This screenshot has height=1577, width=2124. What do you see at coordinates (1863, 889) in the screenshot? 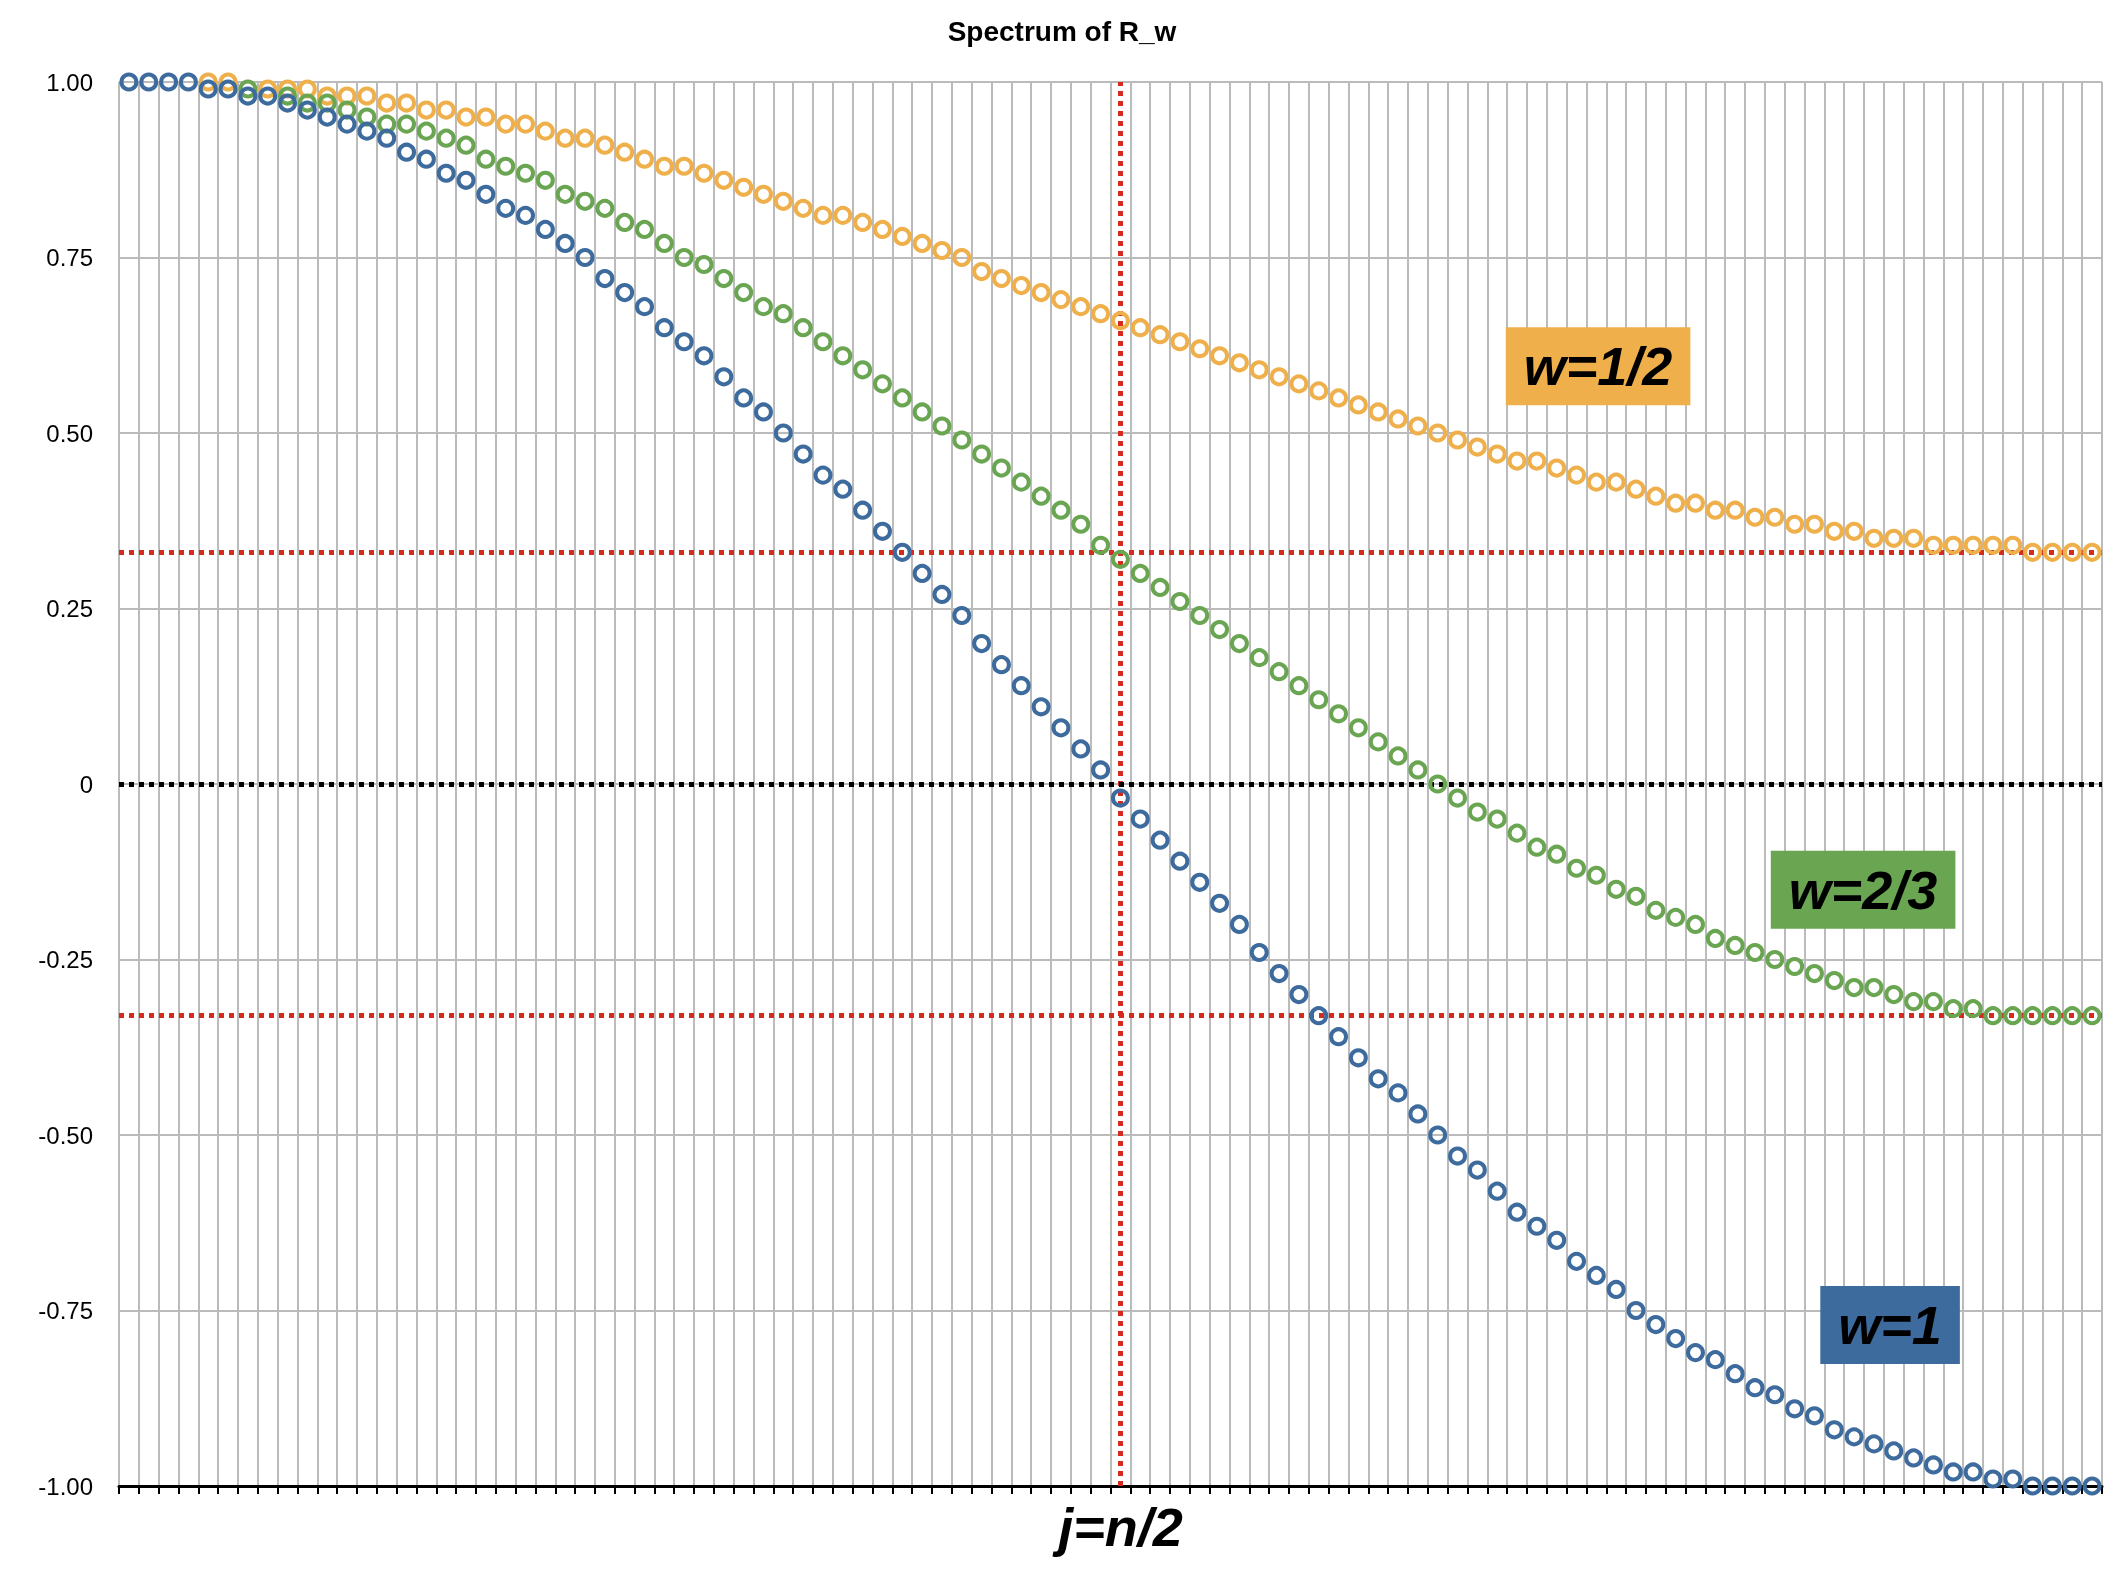
I see `series-label: w=2/3` at bounding box center [1863, 889].